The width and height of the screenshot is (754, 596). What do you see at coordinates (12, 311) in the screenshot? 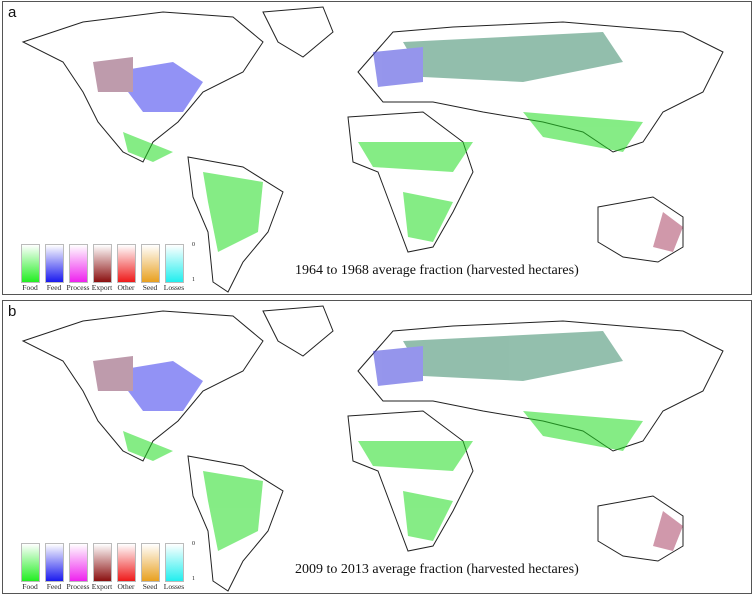
I see `panel-label: b` at bounding box center [12, 311].